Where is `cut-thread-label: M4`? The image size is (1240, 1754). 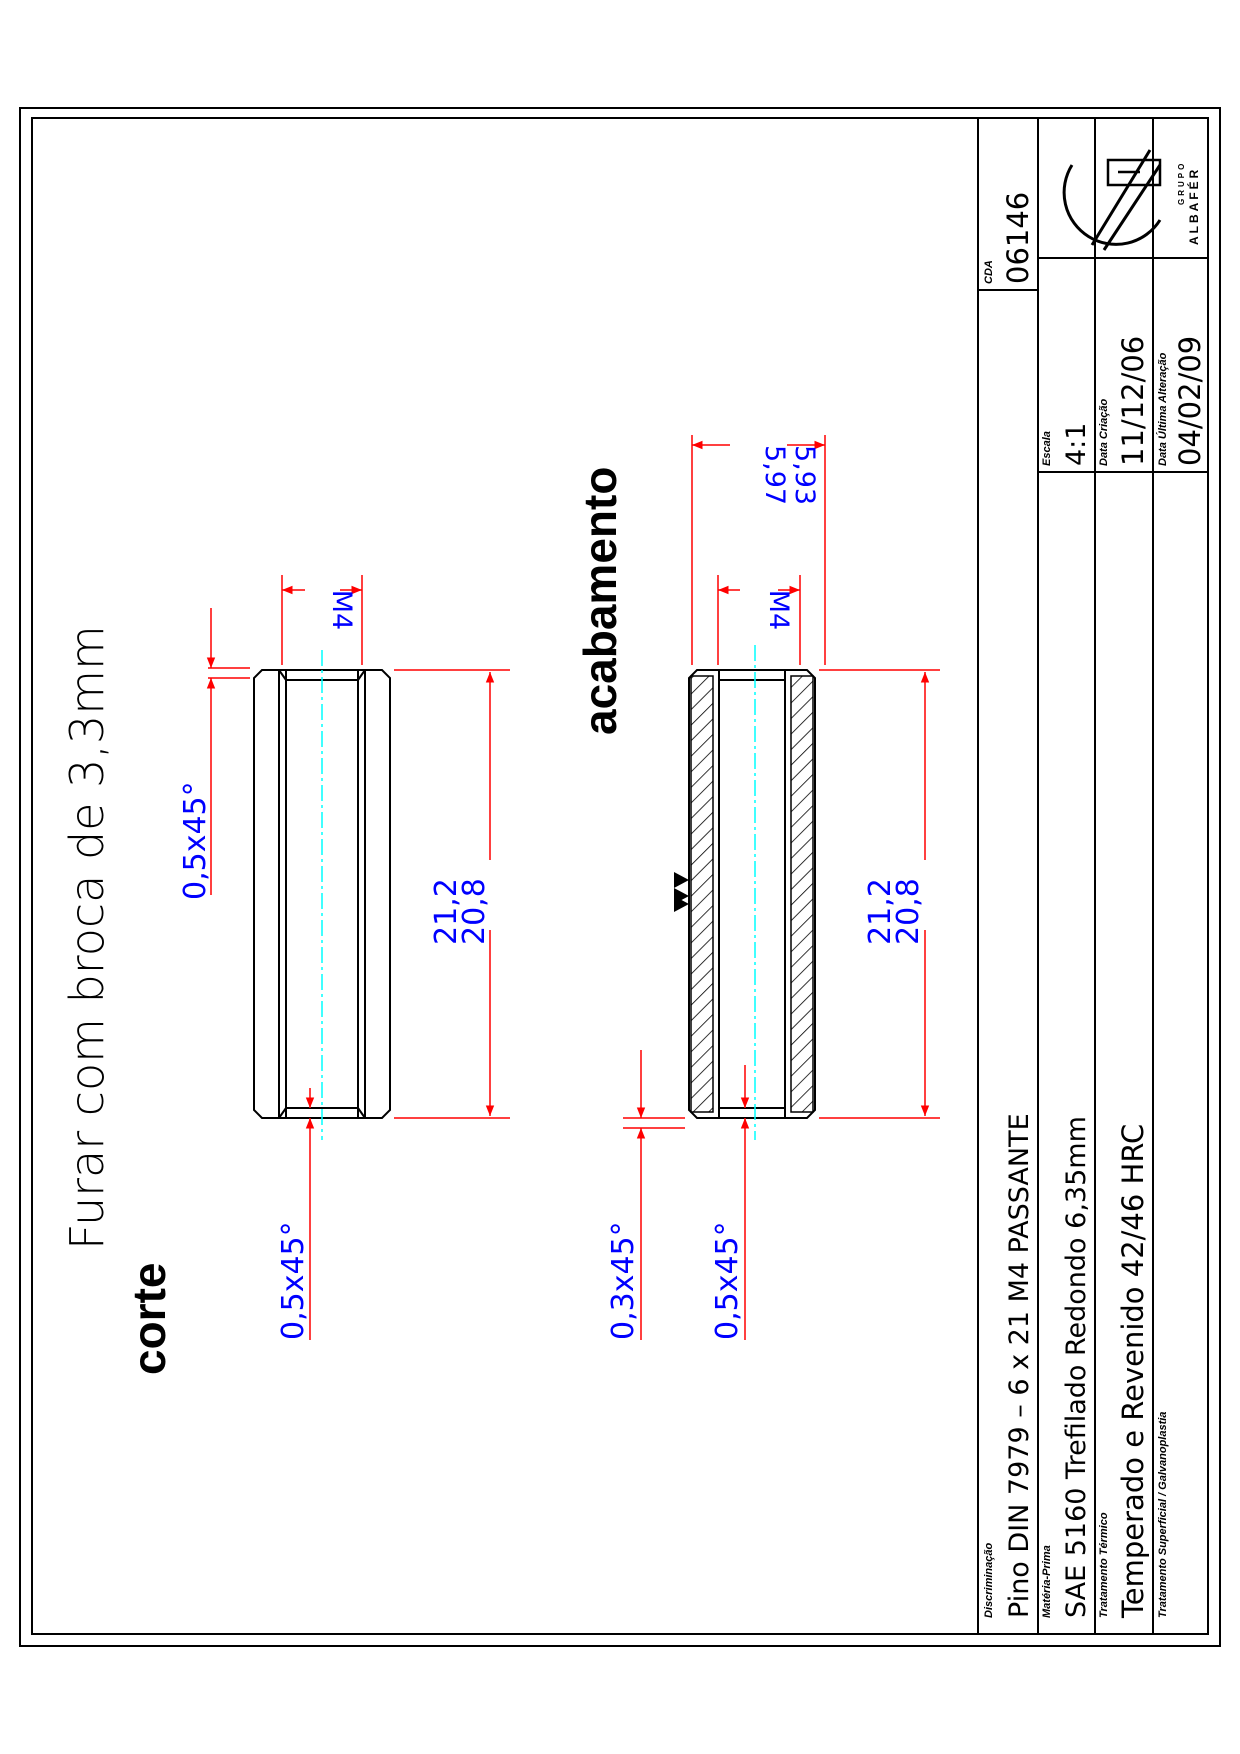
cut-thread-label: M4 is located at coordinates (341, 610).